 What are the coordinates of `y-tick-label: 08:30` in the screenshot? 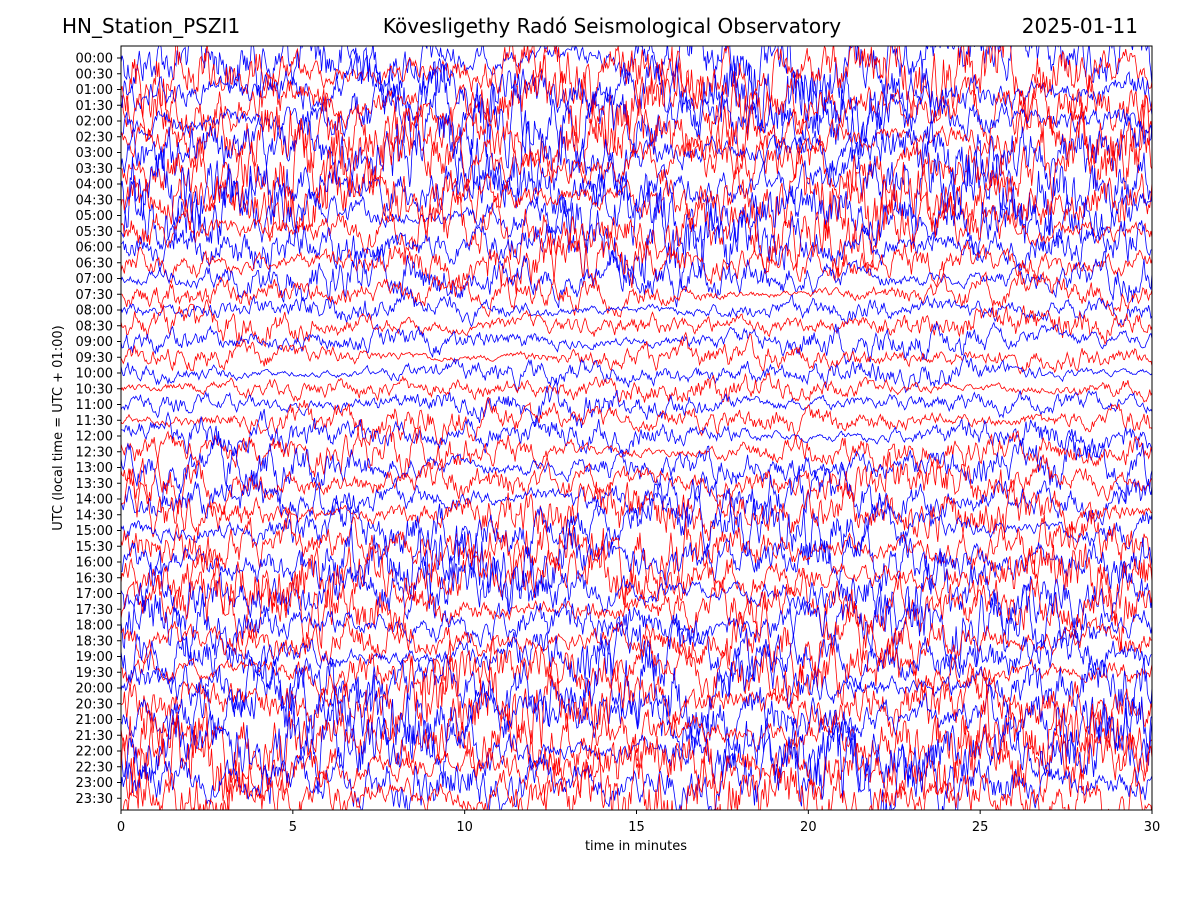 It's located at (94, 326).